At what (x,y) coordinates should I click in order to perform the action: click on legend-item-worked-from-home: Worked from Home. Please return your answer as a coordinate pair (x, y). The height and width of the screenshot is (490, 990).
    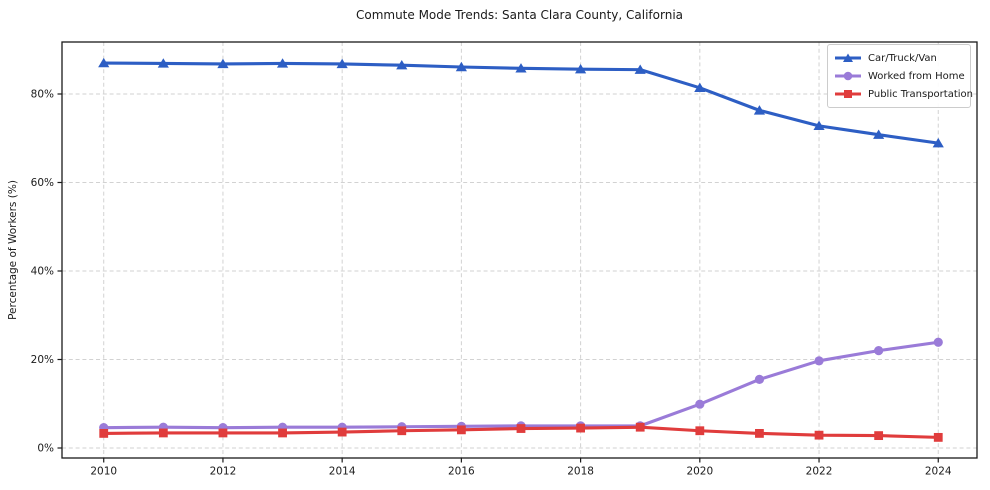
    Looking at the image, I should click on (899, 76).